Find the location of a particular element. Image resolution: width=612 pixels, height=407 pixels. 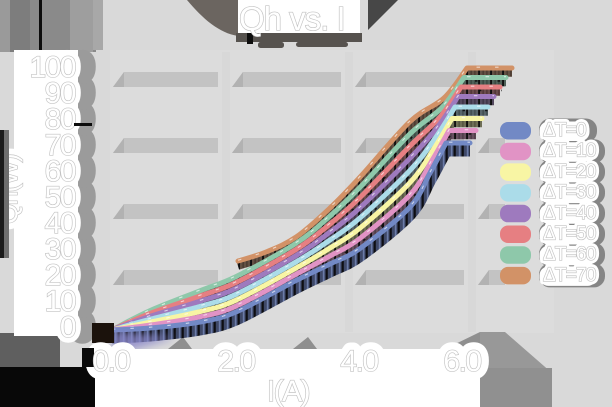

svg-text: 80 is located at coordinates (60, 119).